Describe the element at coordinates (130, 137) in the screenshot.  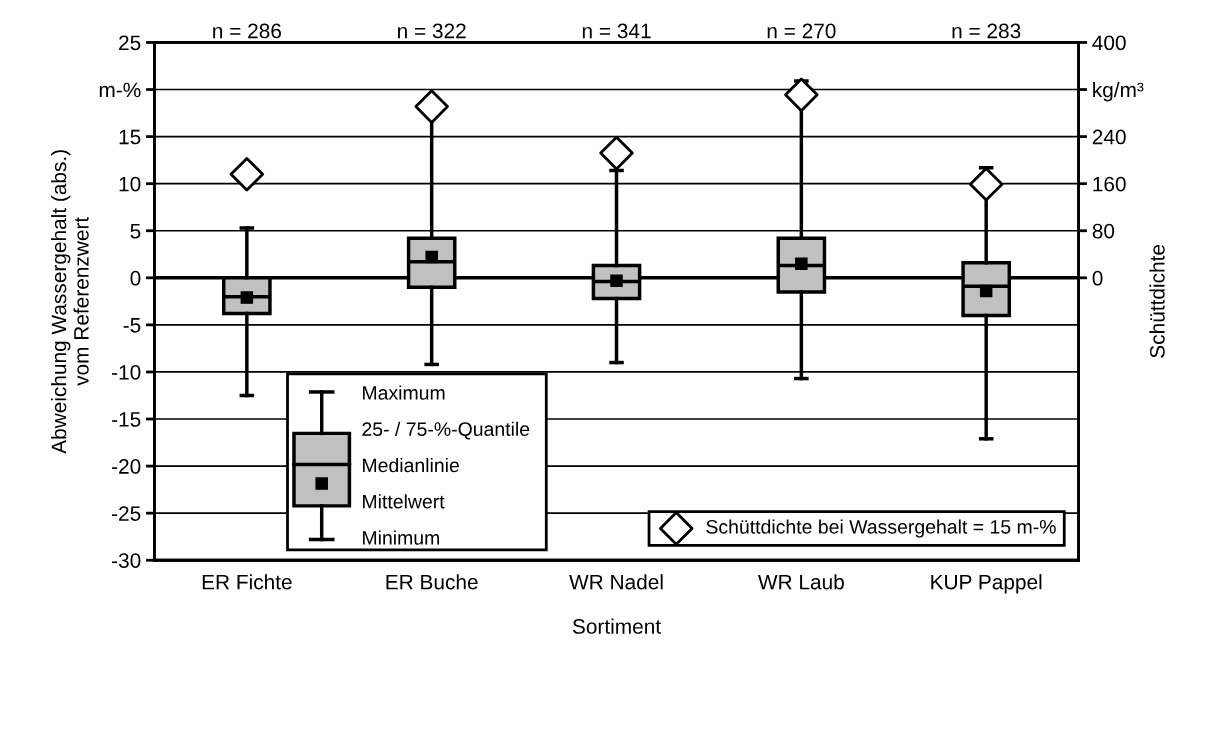
I see `y-tick-label: 15` at that location.